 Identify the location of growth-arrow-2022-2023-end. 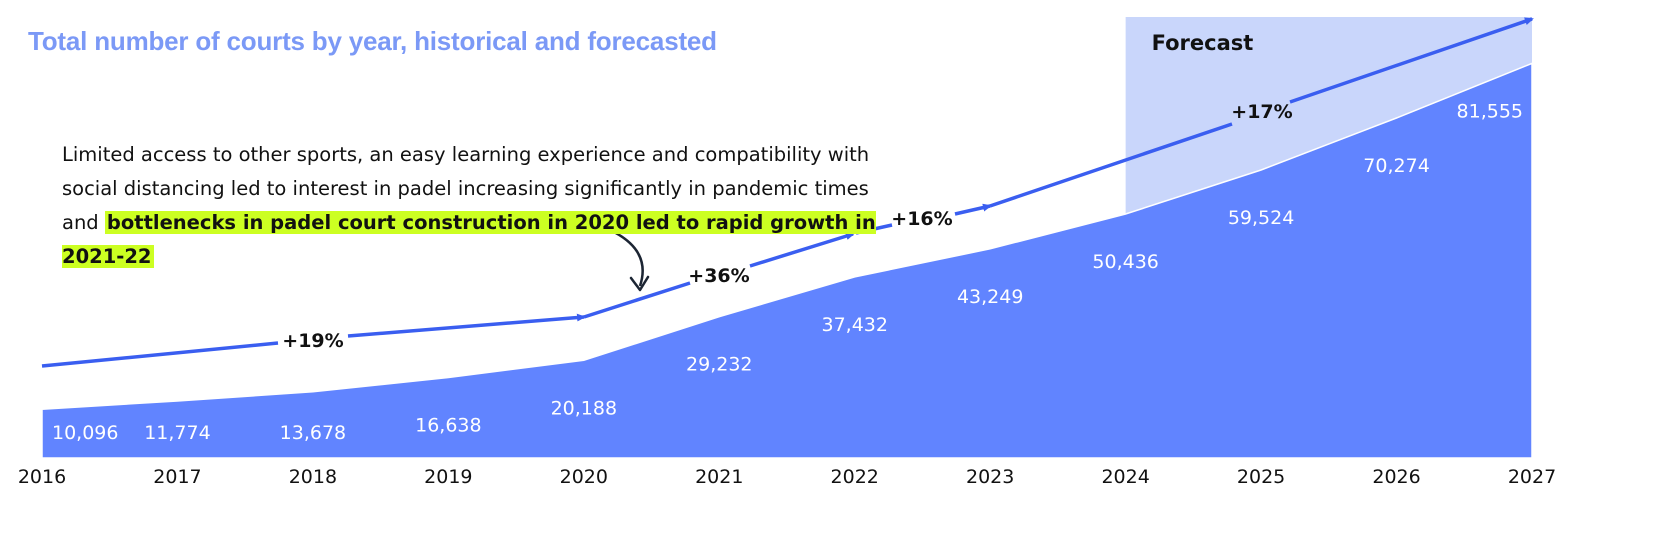
(973, 209).